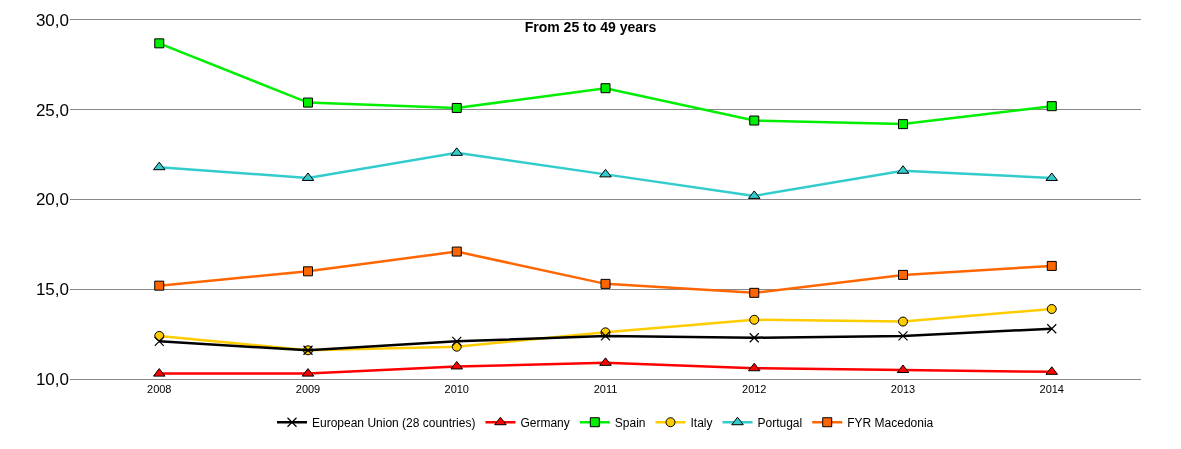 Image resolution: width=1181 pixels, height=449 pixels. I want to click on legend-label: Spain, so click(630, 422).